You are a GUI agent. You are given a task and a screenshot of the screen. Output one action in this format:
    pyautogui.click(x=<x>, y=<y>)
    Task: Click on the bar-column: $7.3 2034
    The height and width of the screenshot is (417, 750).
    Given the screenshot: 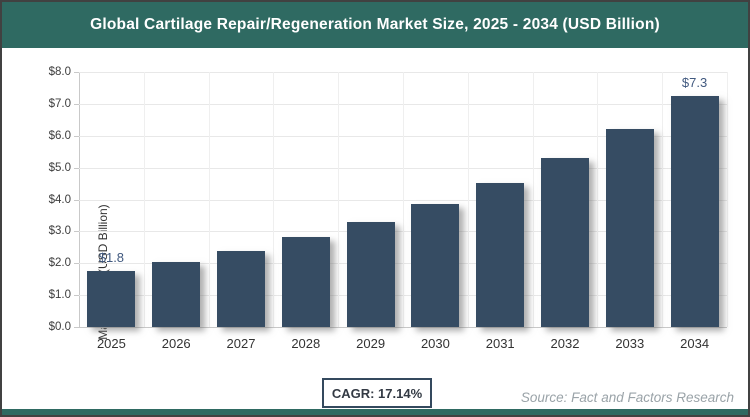 What is the action you would take?
    pyautogui.click(x=694, y=211)
    